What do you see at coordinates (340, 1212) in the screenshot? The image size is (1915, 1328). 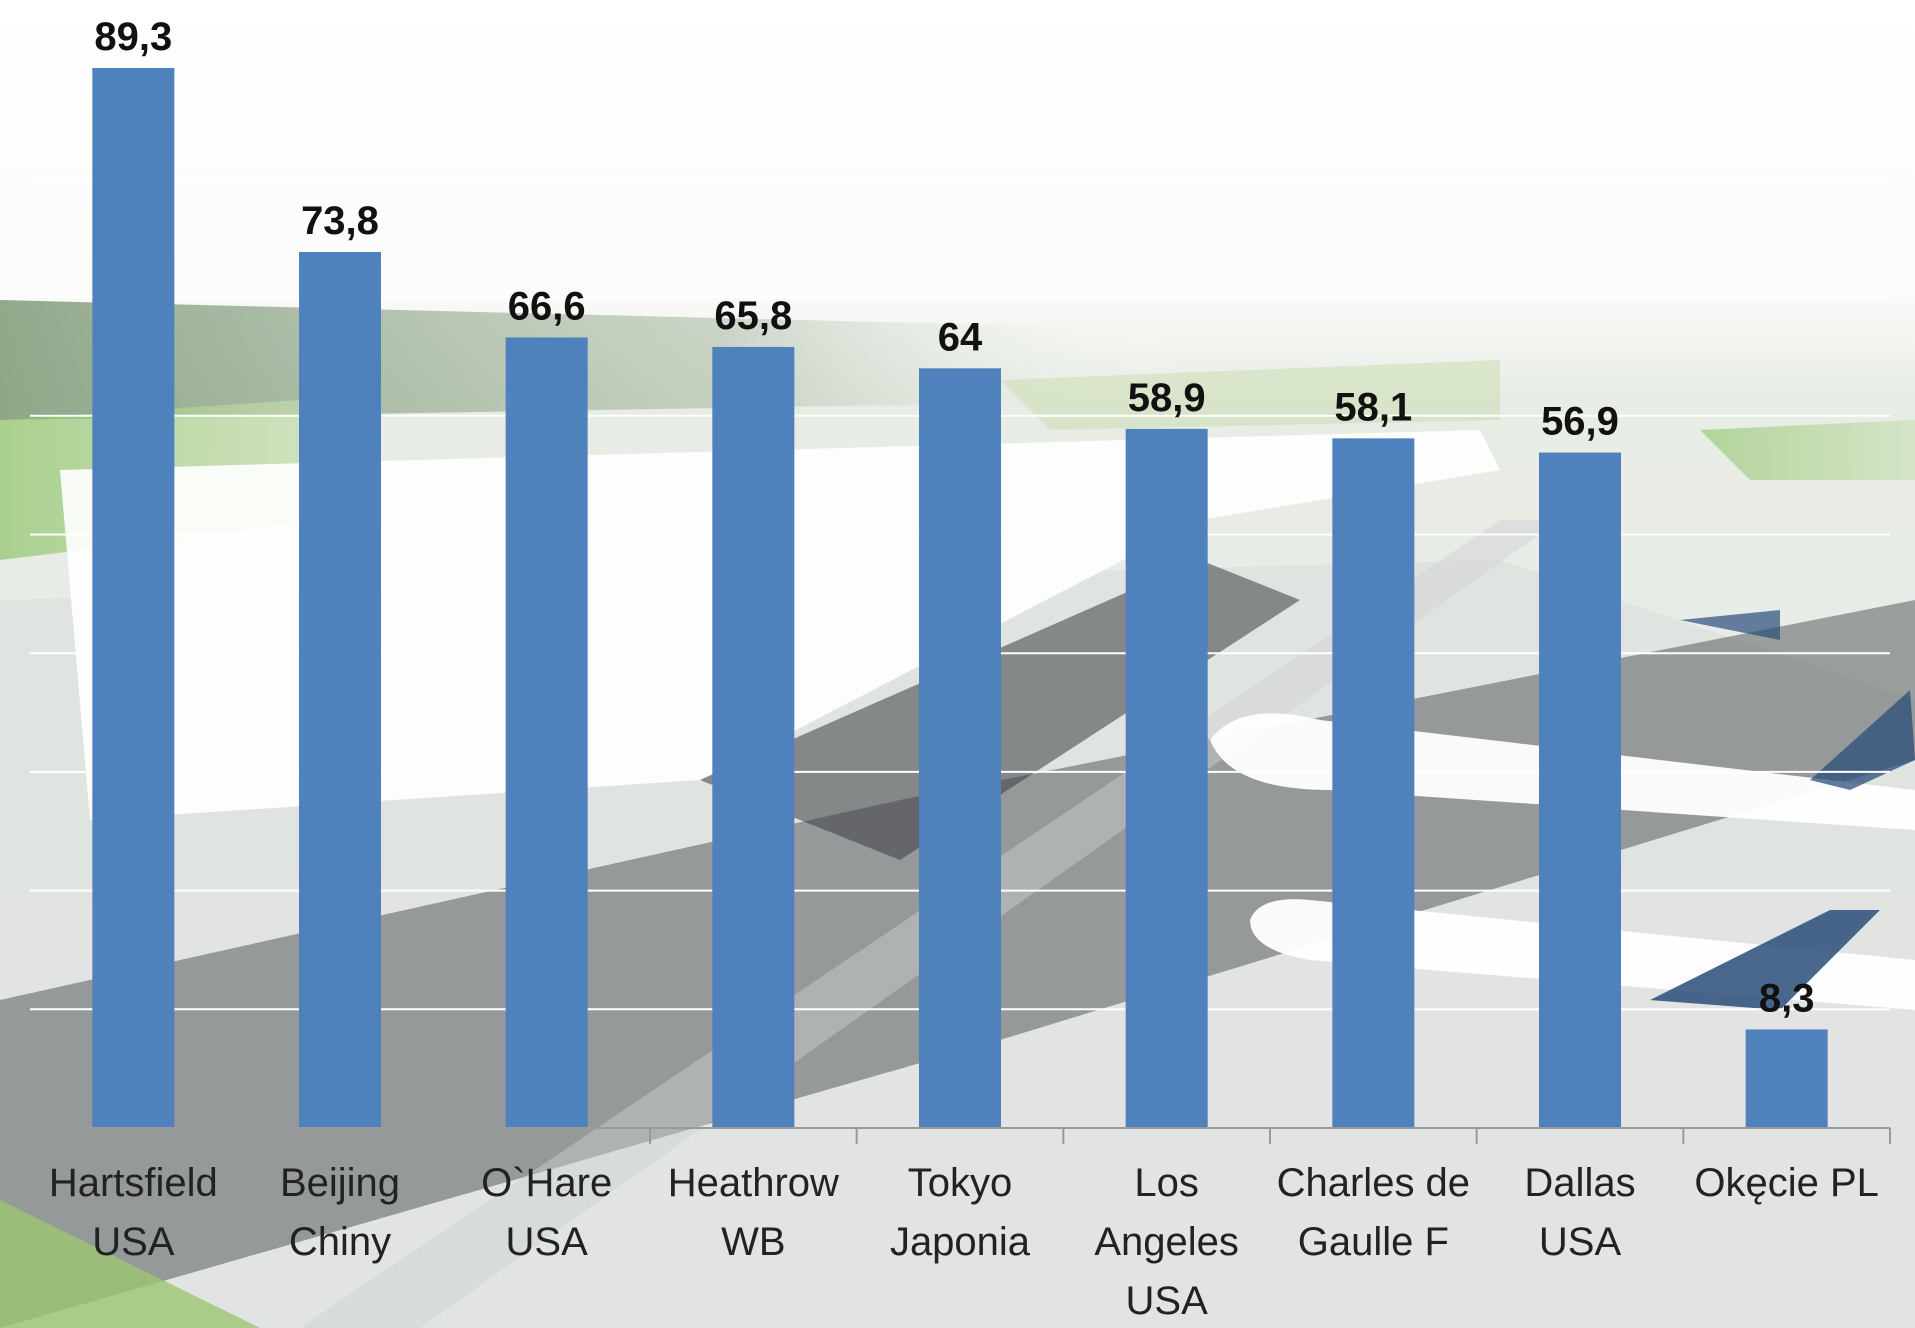 I see `category-label: Beijing Chiny` at bounding box center [340, 1212].